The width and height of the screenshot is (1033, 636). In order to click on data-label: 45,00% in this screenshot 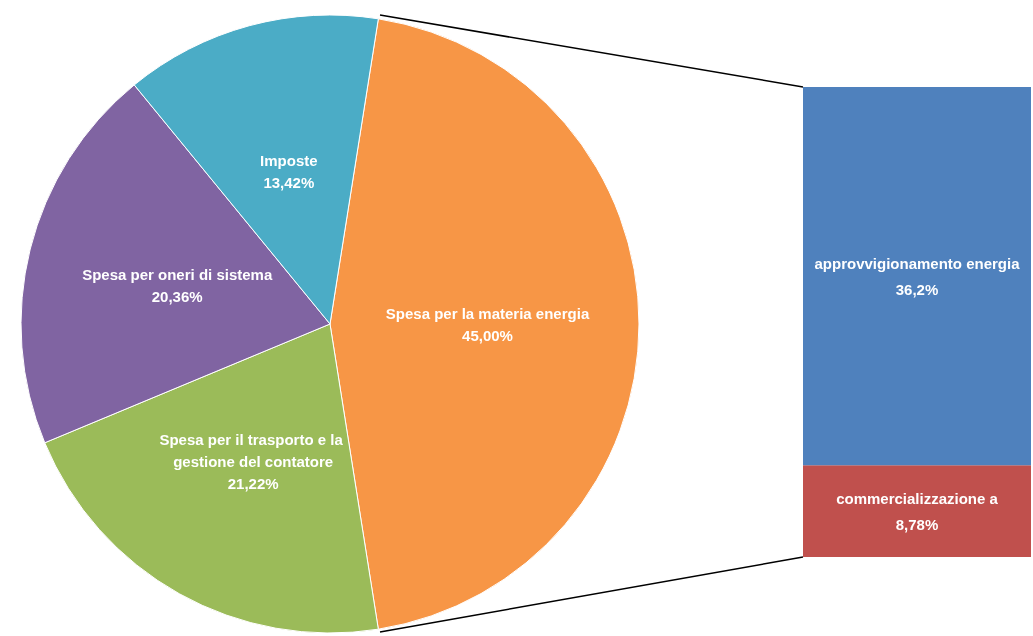, I will do `click(487, 335)`.